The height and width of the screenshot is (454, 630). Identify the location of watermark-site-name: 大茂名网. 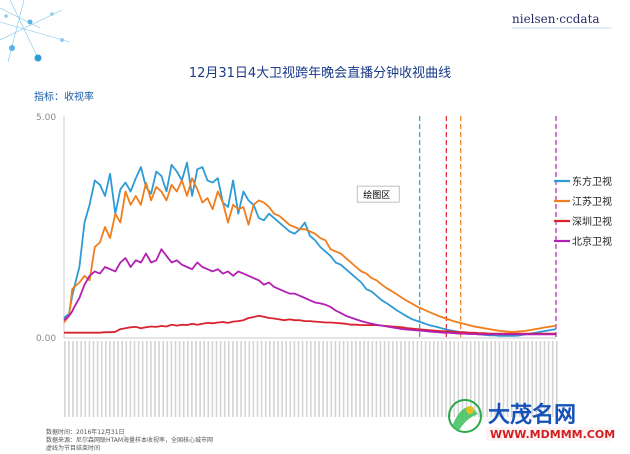
(532, 415).